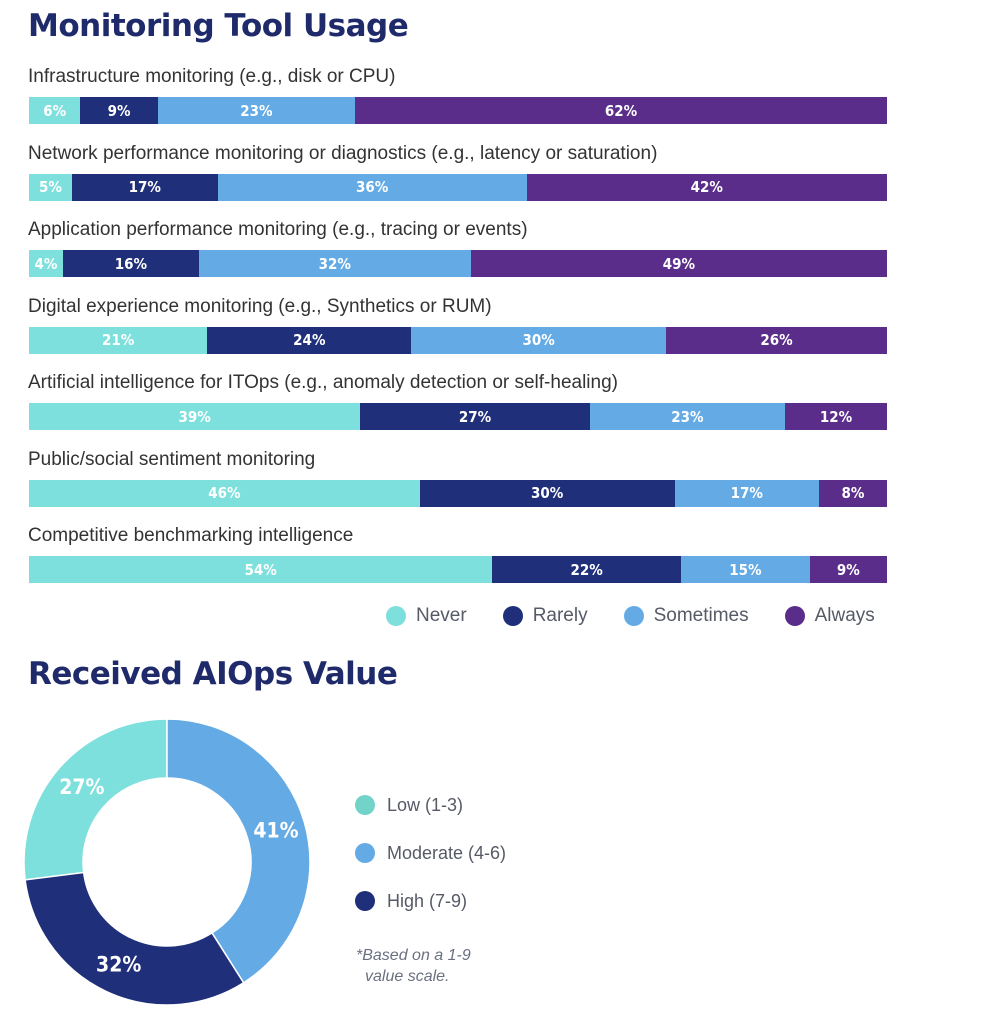 Image resolution: width=1005 pixels, height=1014 pixels. Describe the element at coordinates (413, 955) in the screenshot. I see `footnote-line-1: *Based on a 1-9` at that location.